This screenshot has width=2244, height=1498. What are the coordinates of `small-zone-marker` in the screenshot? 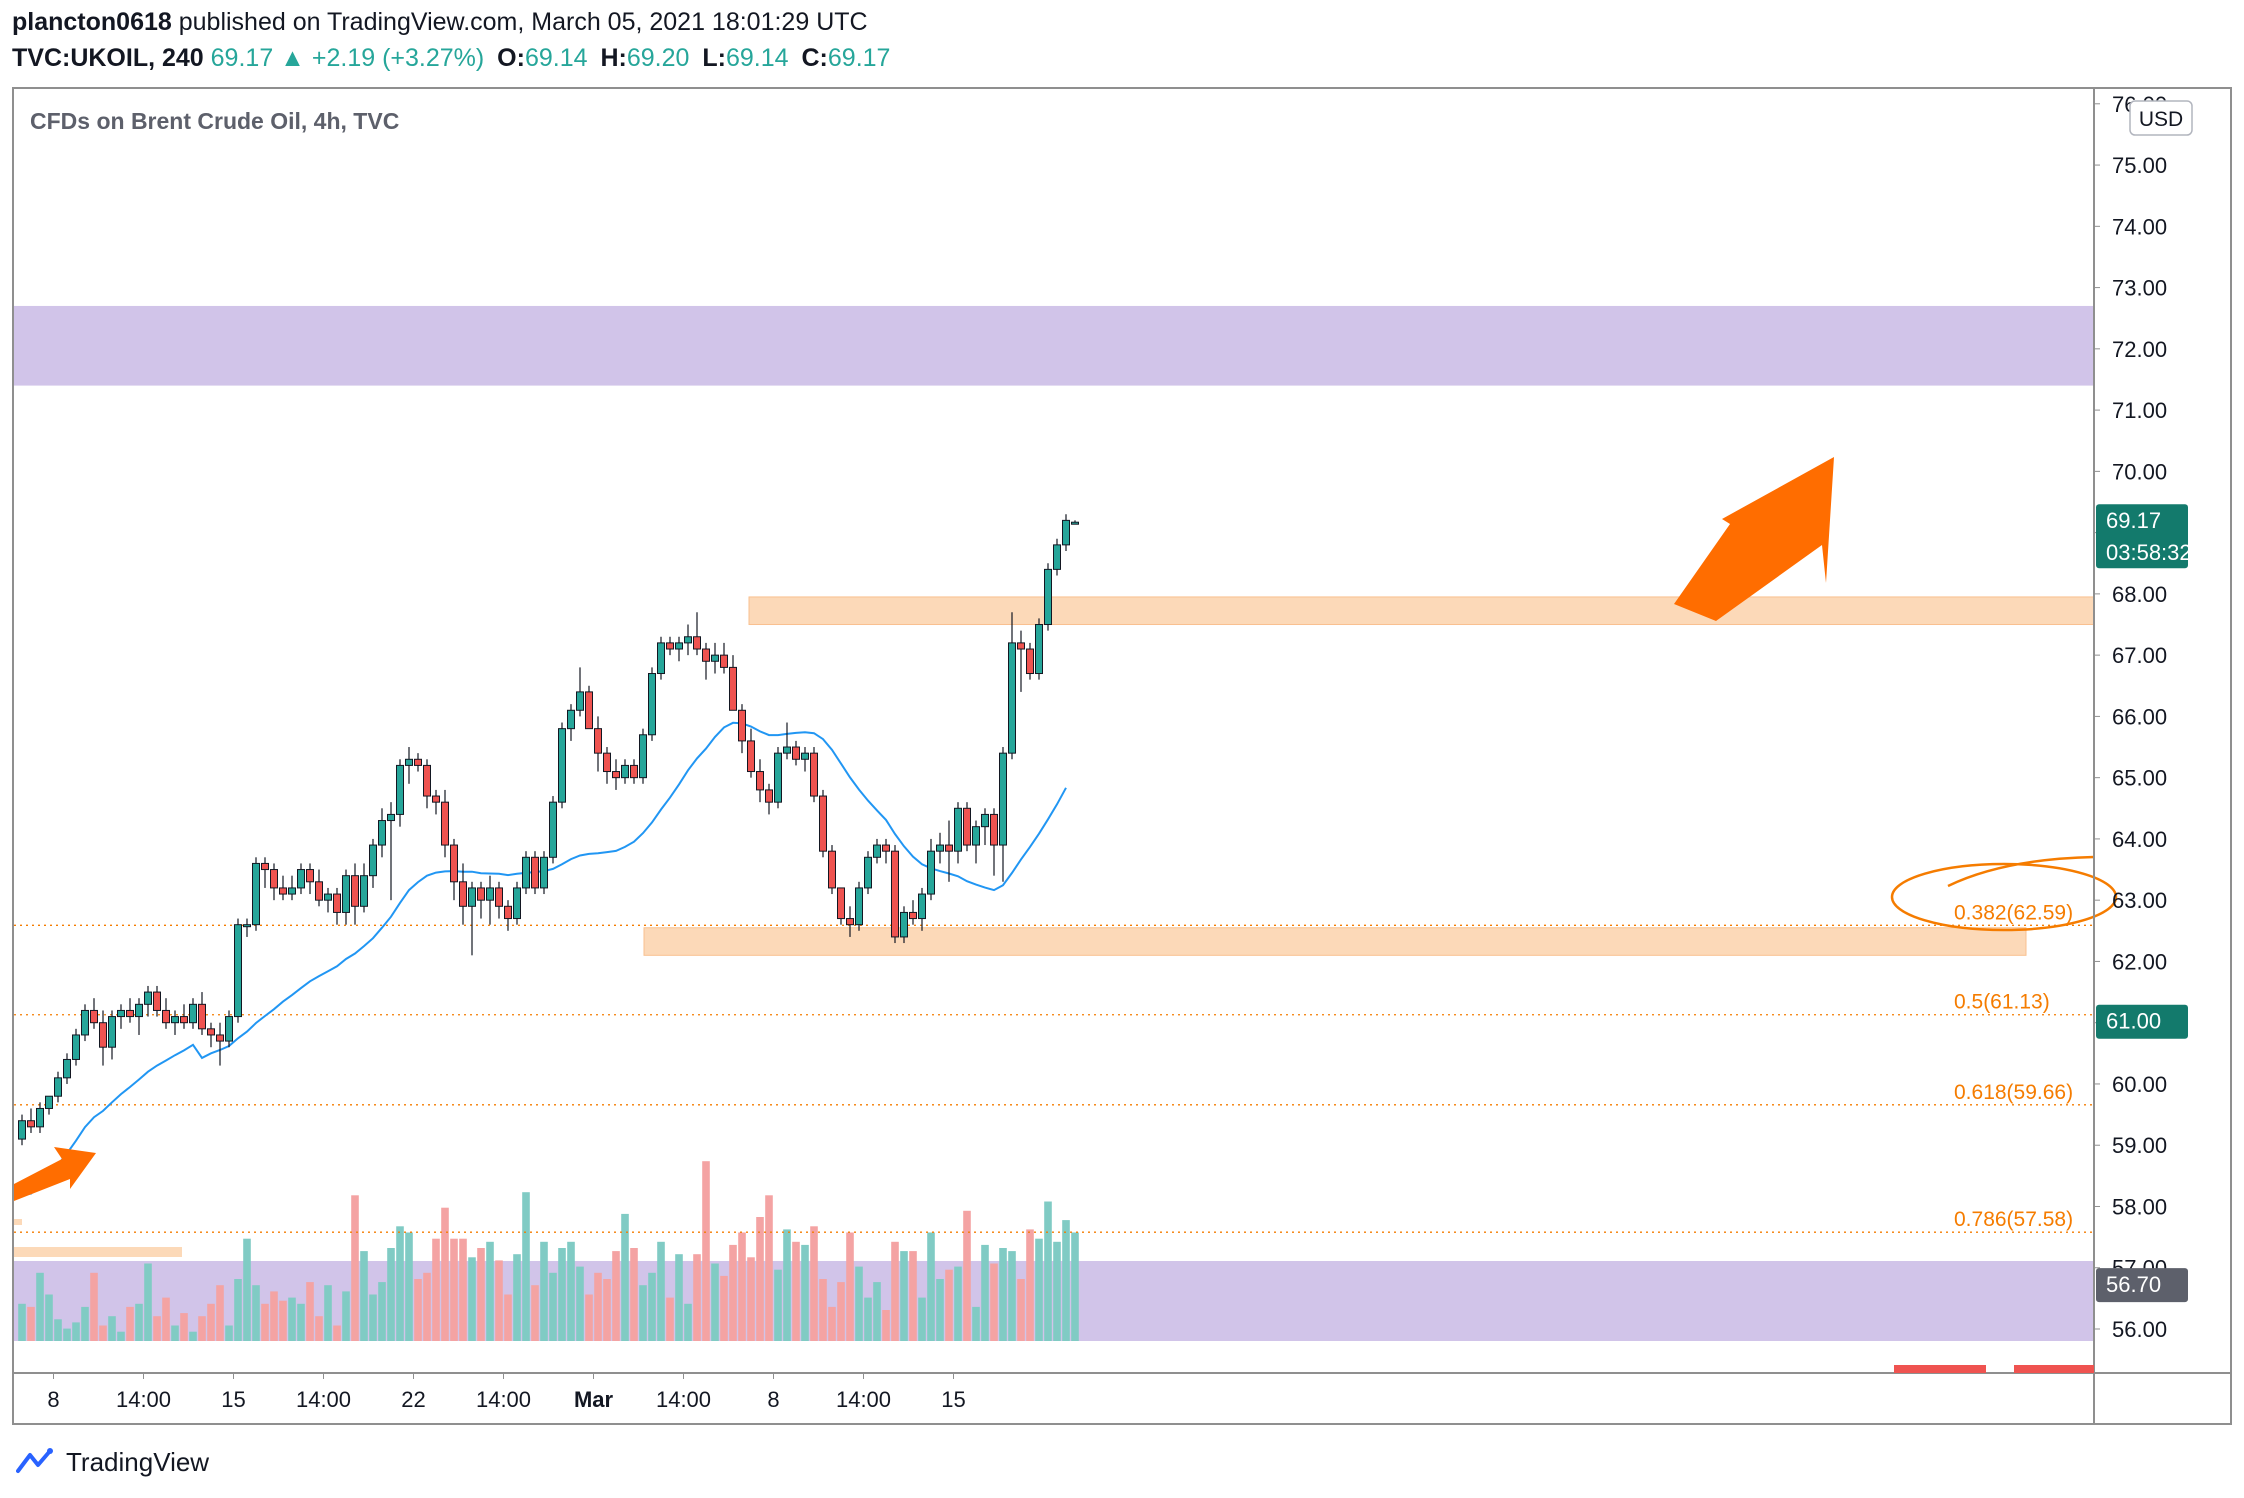 It's located at (18, 1222).